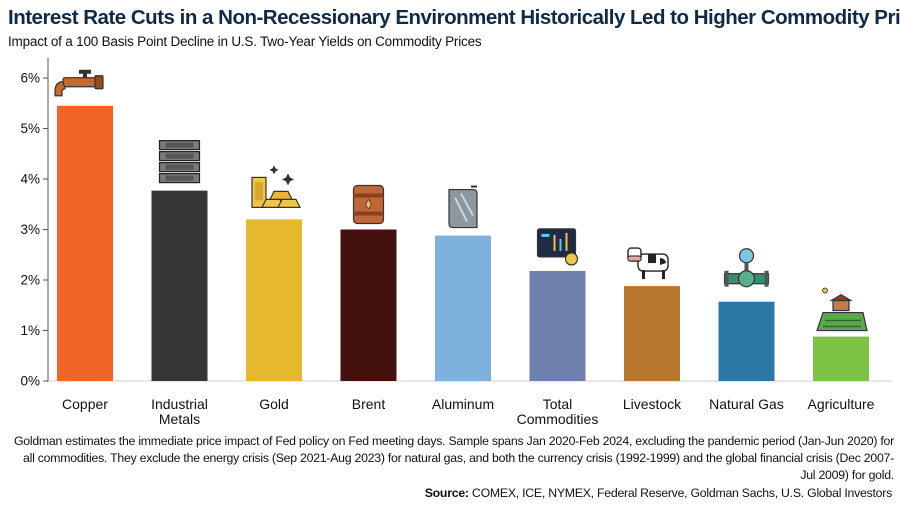  Describe the element at coordinates (274, 404) in the screenshot. I see `x-tick-label: Gold` at that location.